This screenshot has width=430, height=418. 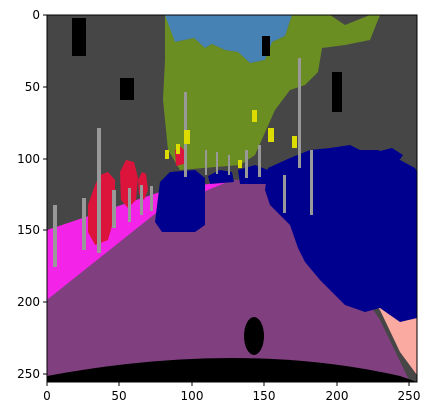 What do you see at coordinates (47, 396) in the screenshot?
I see `x-tick-label: 0` at bounding box center [47, 396].